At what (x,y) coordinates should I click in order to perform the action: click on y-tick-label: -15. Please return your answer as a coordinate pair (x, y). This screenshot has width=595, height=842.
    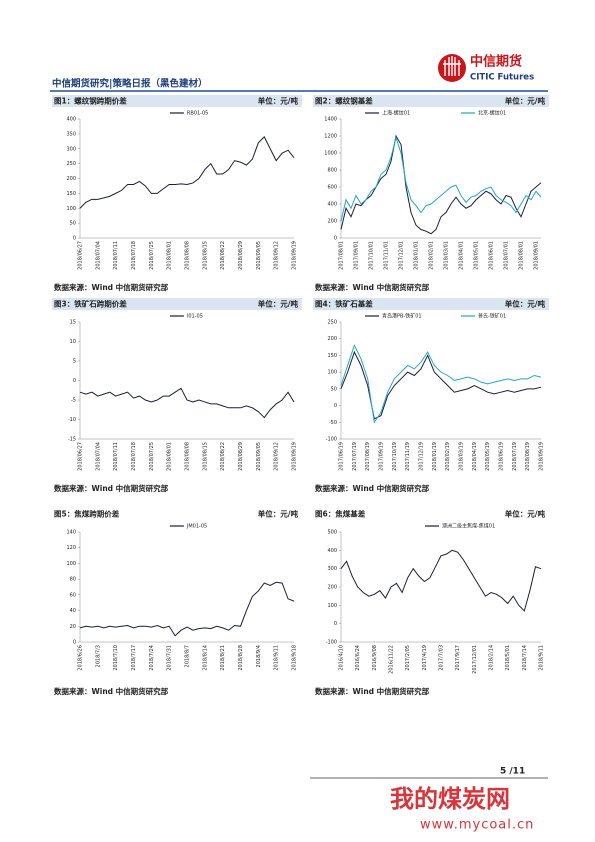
    Looking at the image, I should click on (72, 440).